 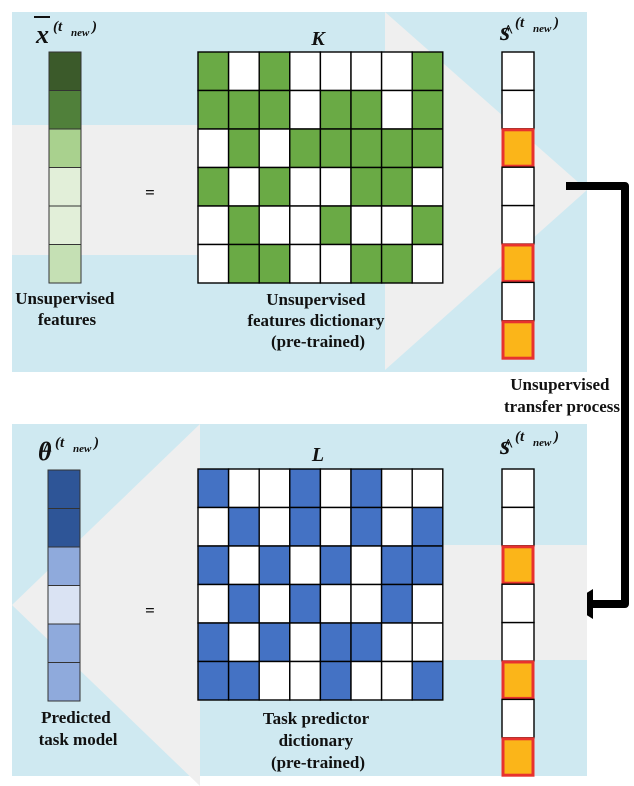 I want to click on top-s-sub: new, so click(x=542, y=29).